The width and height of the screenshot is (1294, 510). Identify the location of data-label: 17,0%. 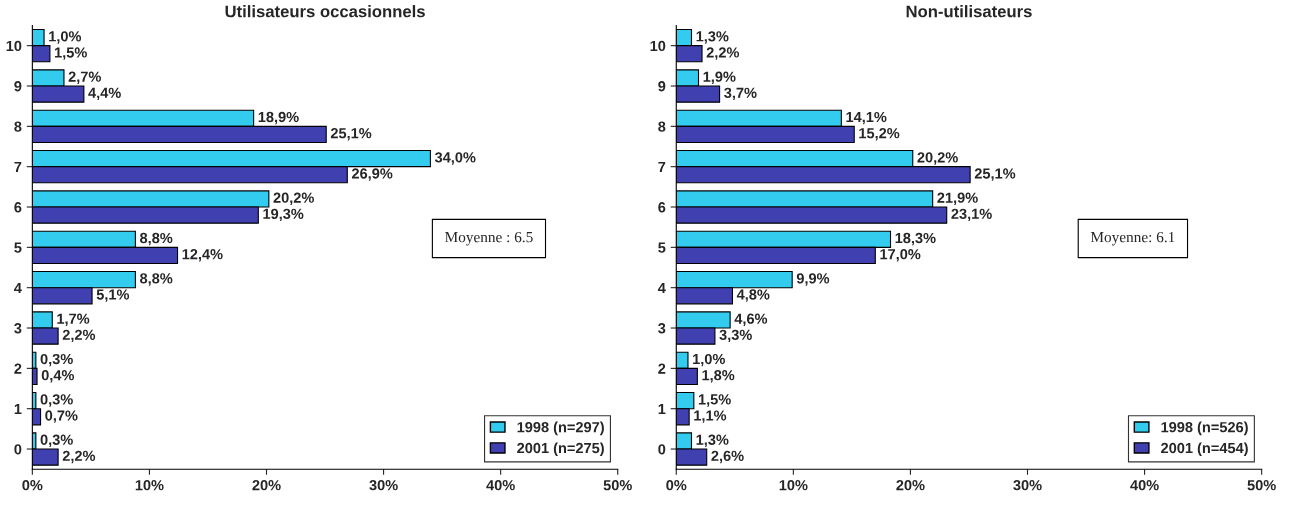
(900, 255).